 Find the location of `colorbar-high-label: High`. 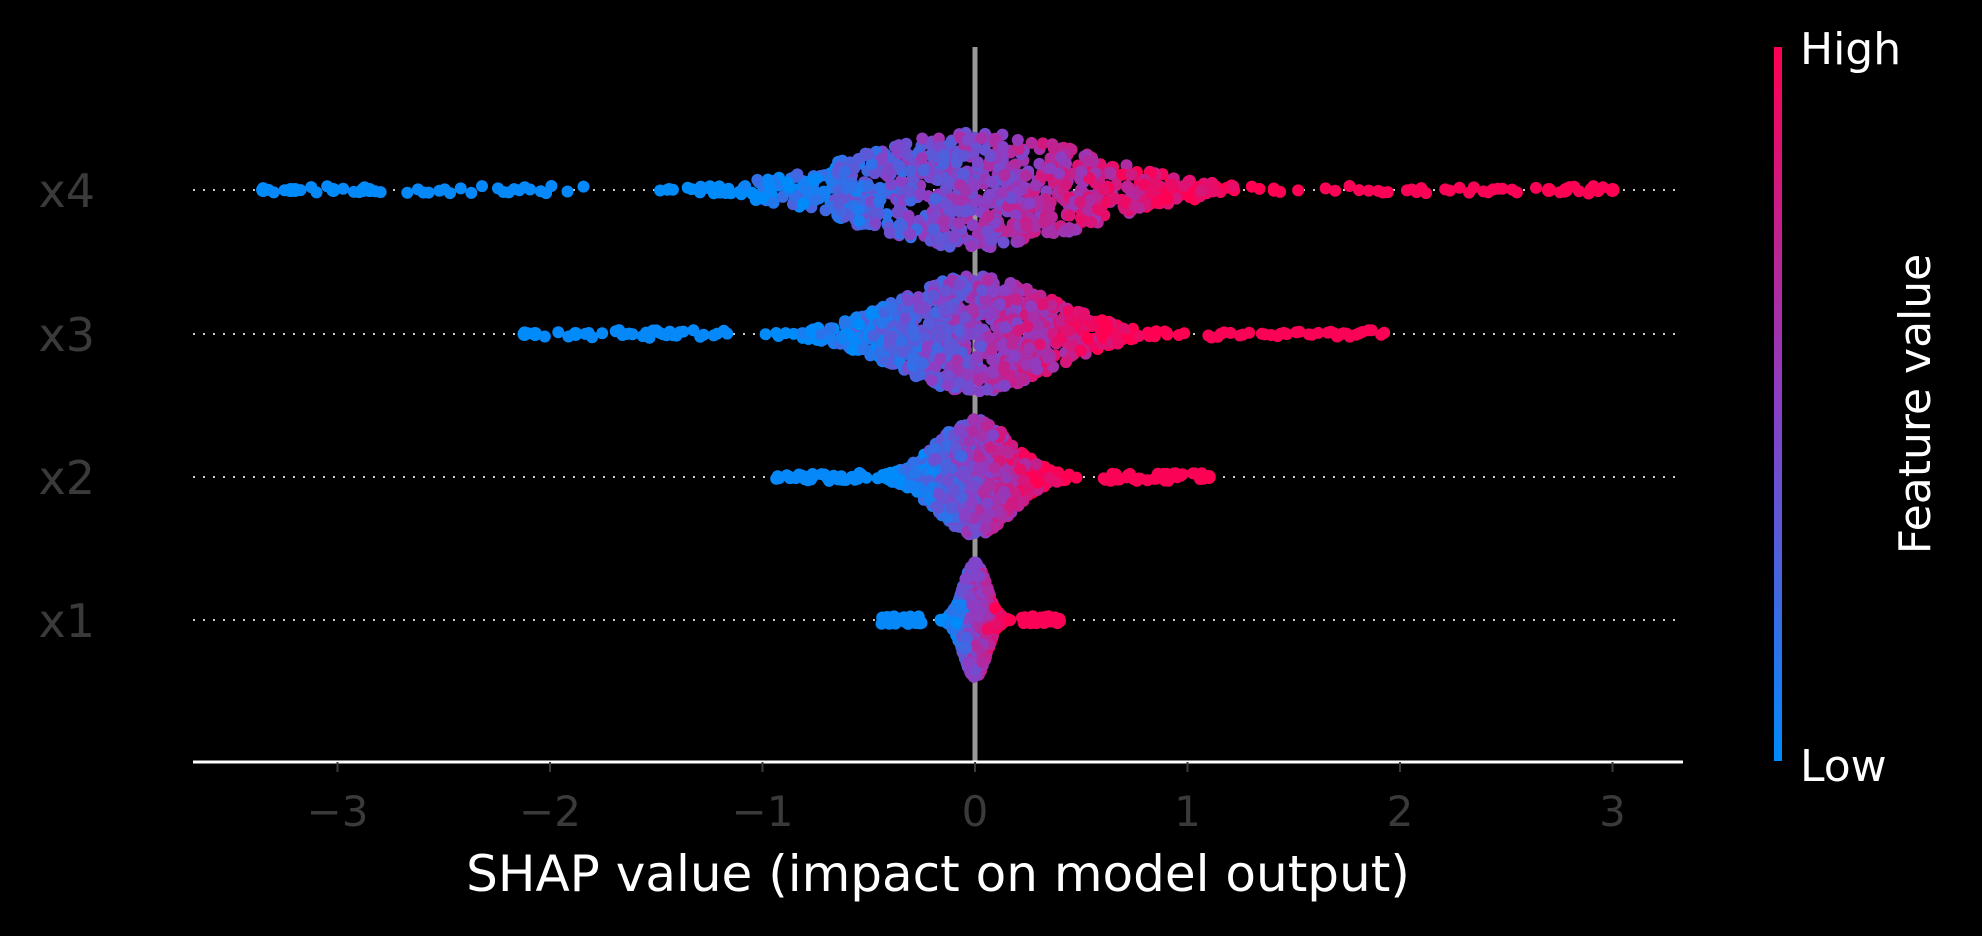

colorbar-high-label: High is located at coordinates (1850, 49).